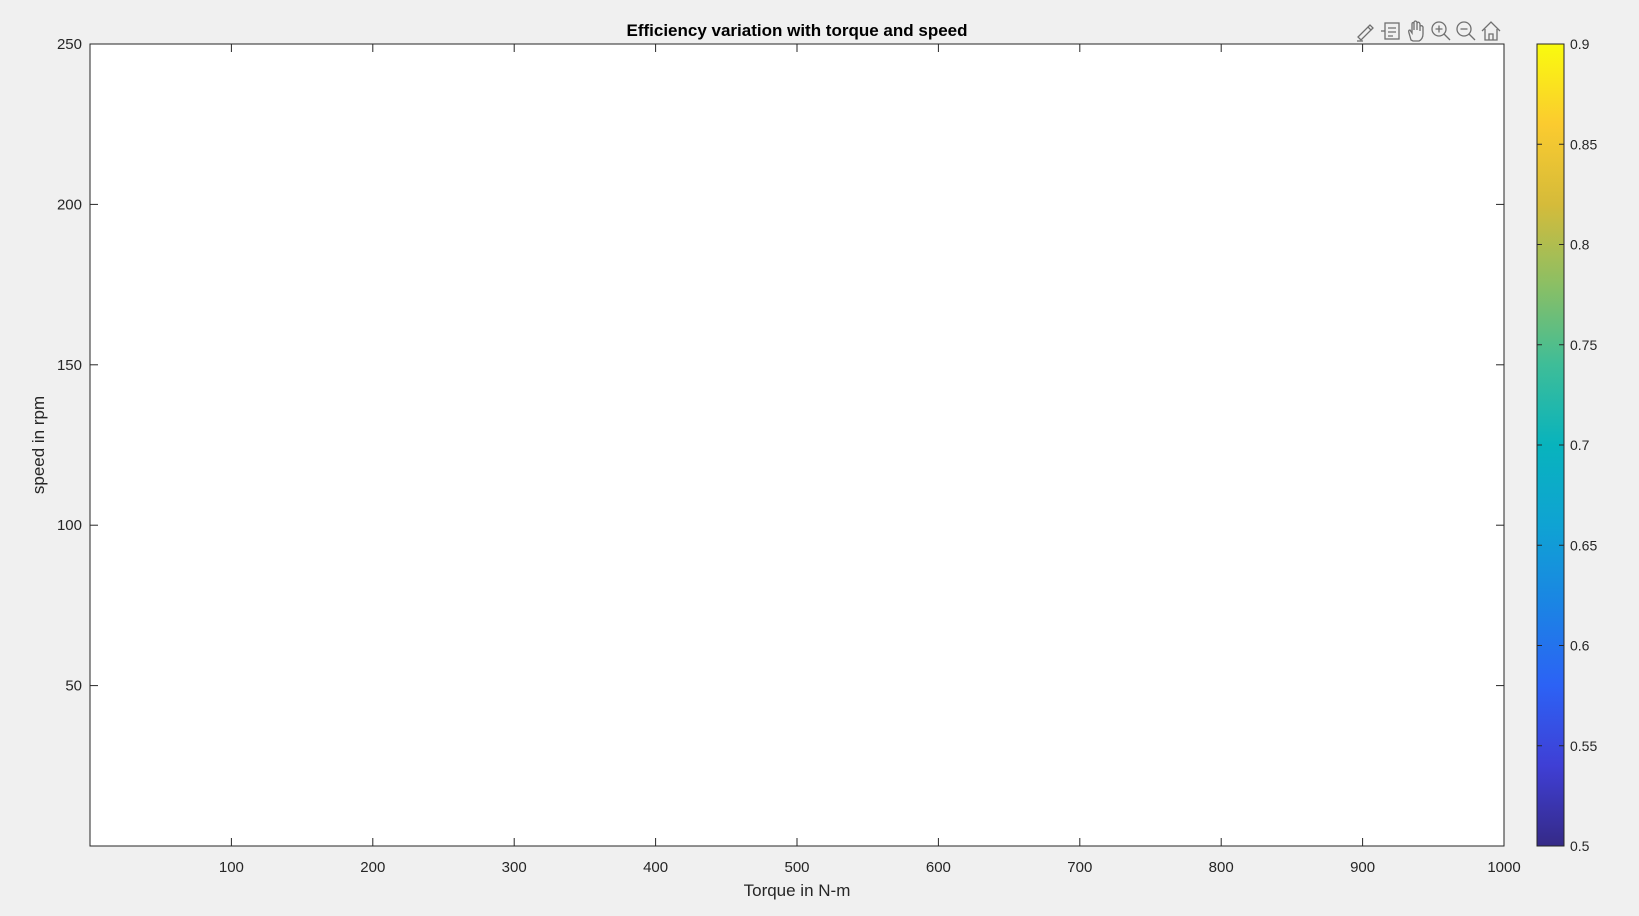 This screenshot has width=1639, height=916. What do you see at coordinates (69, 204) in the screenshot?
I see `y-tick-label: 200` at bounding box center [69, 204].